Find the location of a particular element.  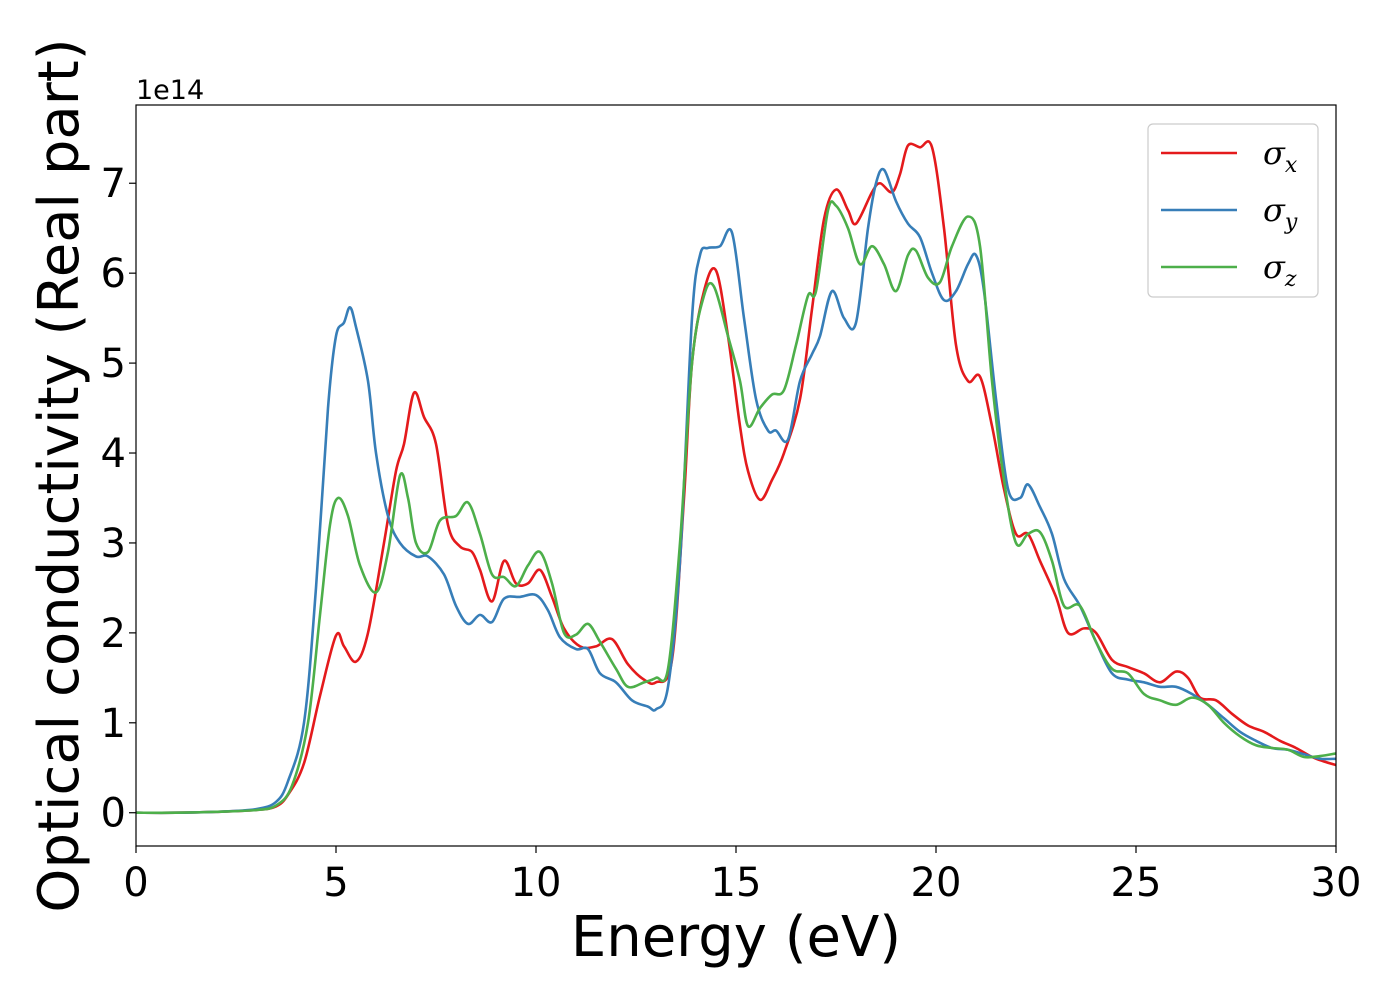

y-tick-label: 3 is located at coordinates (113, 544).